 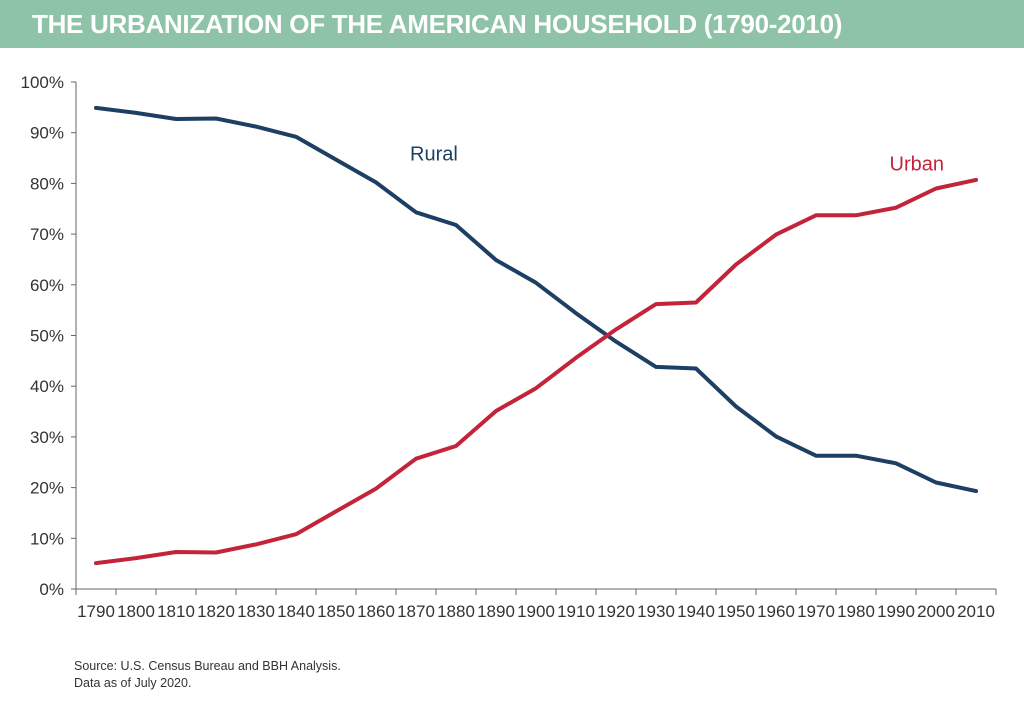 I want to click on x-tick-label: 2000, so click(x=936, y=611).